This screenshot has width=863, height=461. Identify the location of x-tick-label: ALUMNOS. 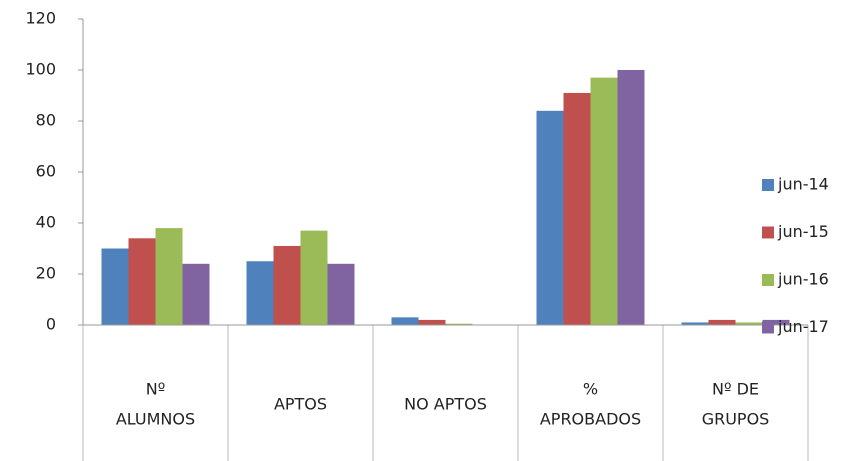
(155, 419).